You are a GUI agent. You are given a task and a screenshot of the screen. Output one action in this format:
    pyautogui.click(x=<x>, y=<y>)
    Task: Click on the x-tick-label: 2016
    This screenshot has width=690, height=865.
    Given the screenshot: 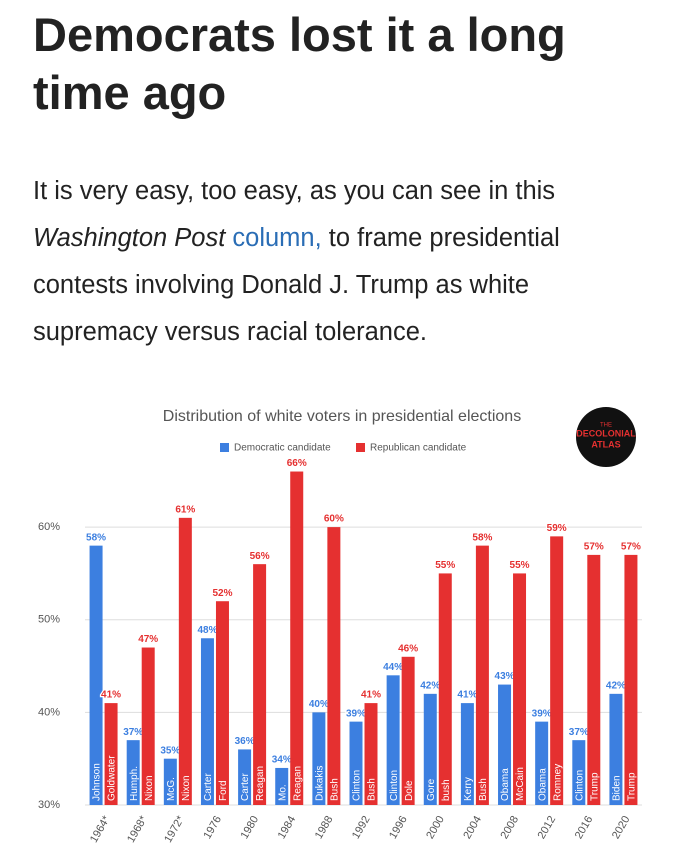 What is the action you would take?
    pyautogui.click(x=584, y=827)
    